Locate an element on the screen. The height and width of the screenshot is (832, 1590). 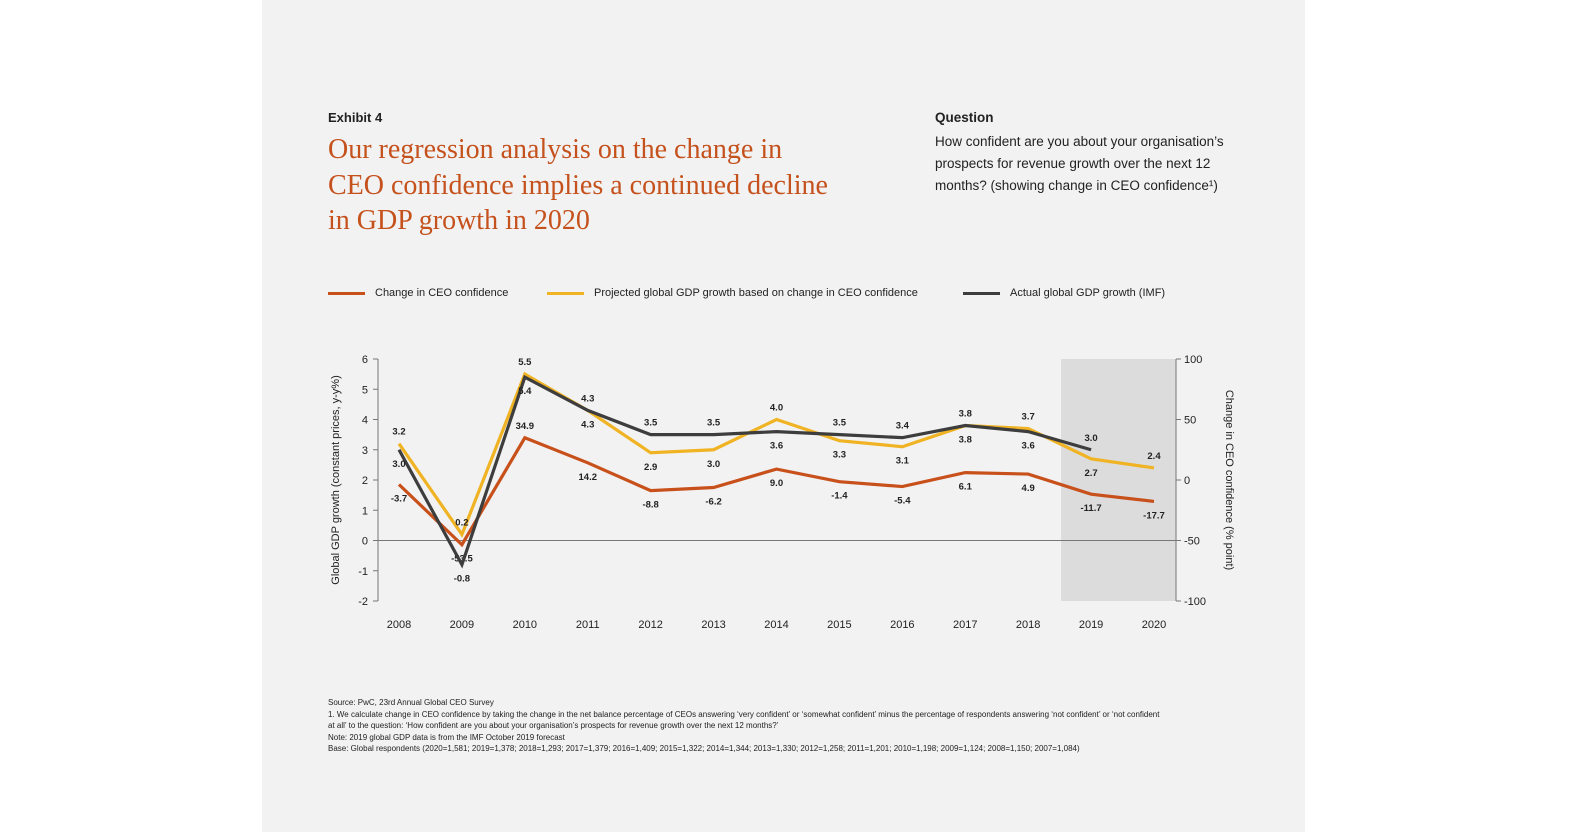
data-label-ceo: -3.7 is located at coordinates (399, 498).